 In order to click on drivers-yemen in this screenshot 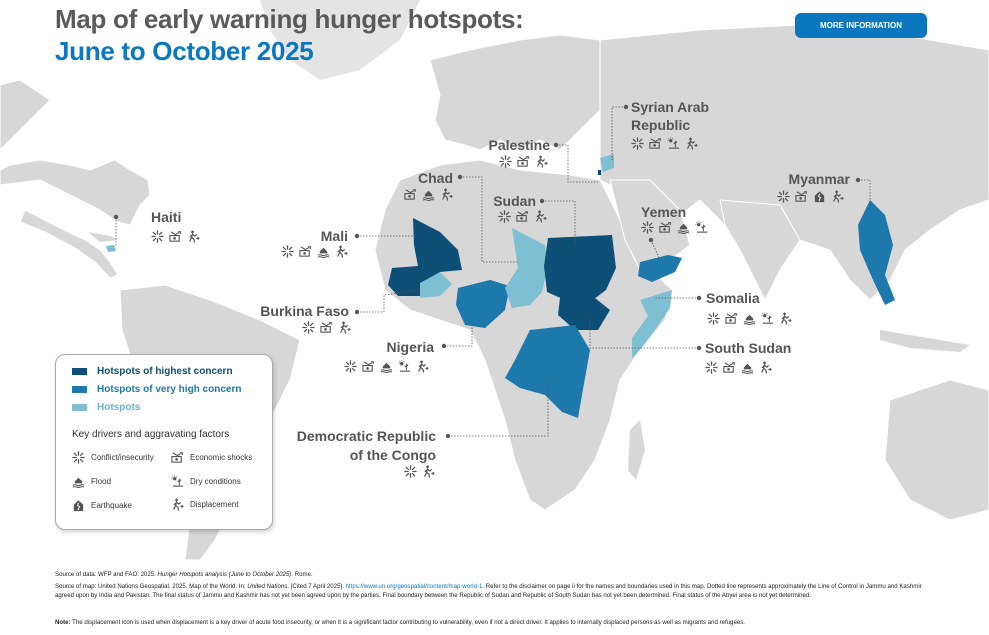, I will do `click(674, 227)`.